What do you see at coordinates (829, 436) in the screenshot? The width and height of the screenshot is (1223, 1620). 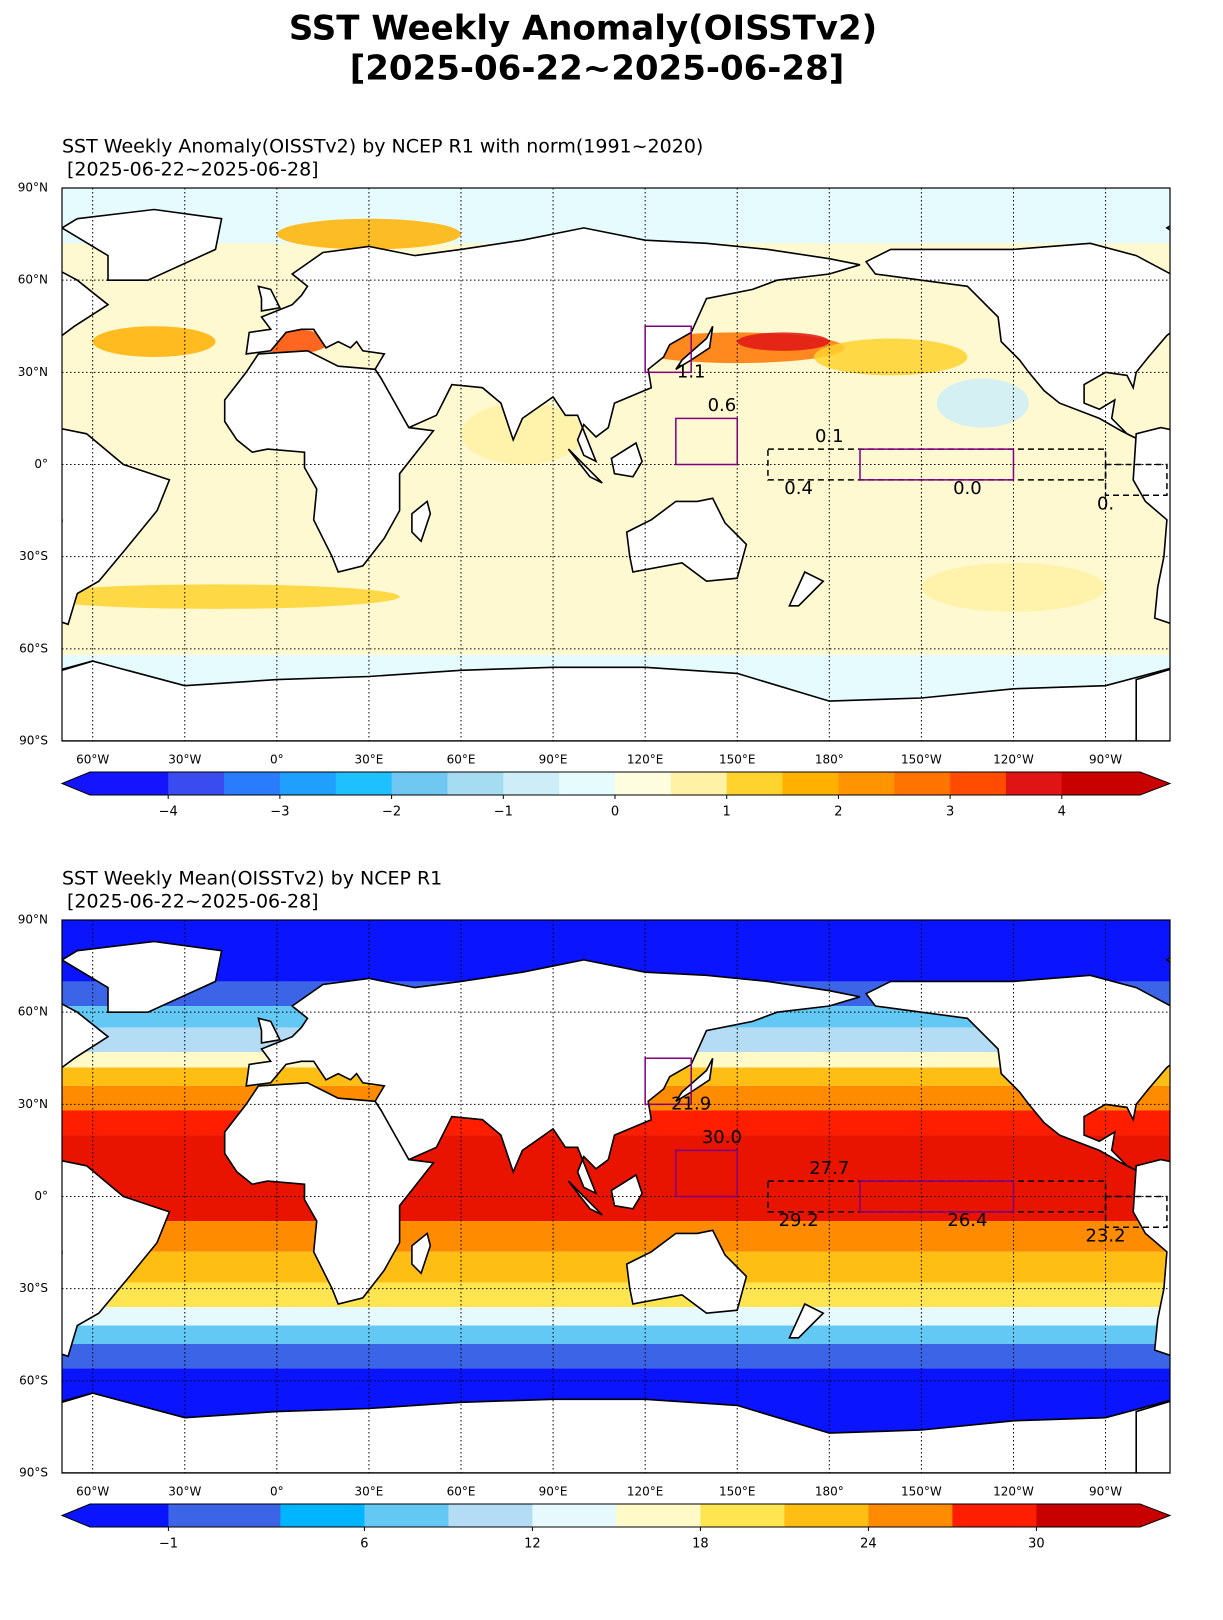 I see `region-value: 0.1` at bounding box center [829, 436].